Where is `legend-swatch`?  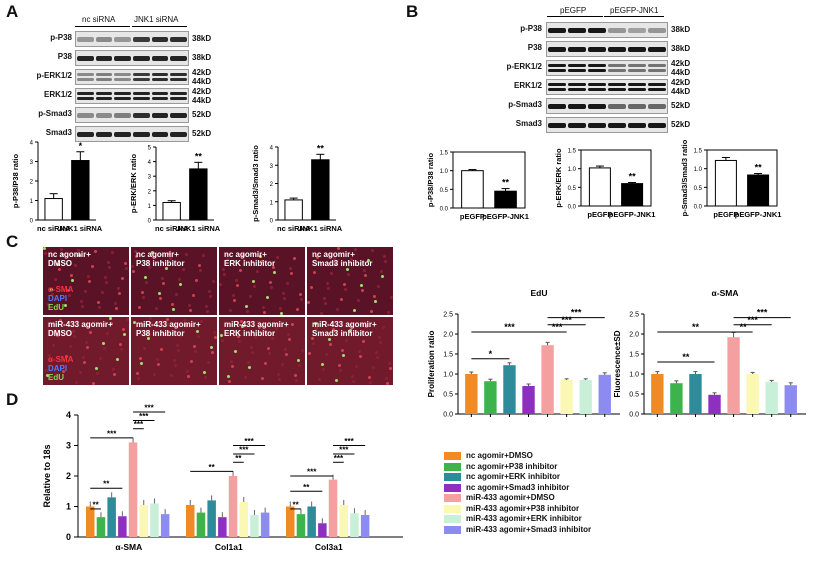
legend-swatch is located at coordinates (452, 487).